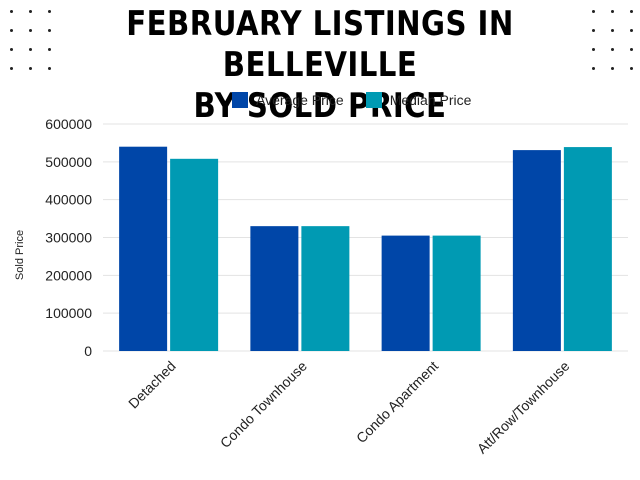 This screenshot has height=480, width=640. Describe the element at coordinates (523, 407) in the screenshot. I see `x-tick-label: Att/Row/Townhouse` at that location.